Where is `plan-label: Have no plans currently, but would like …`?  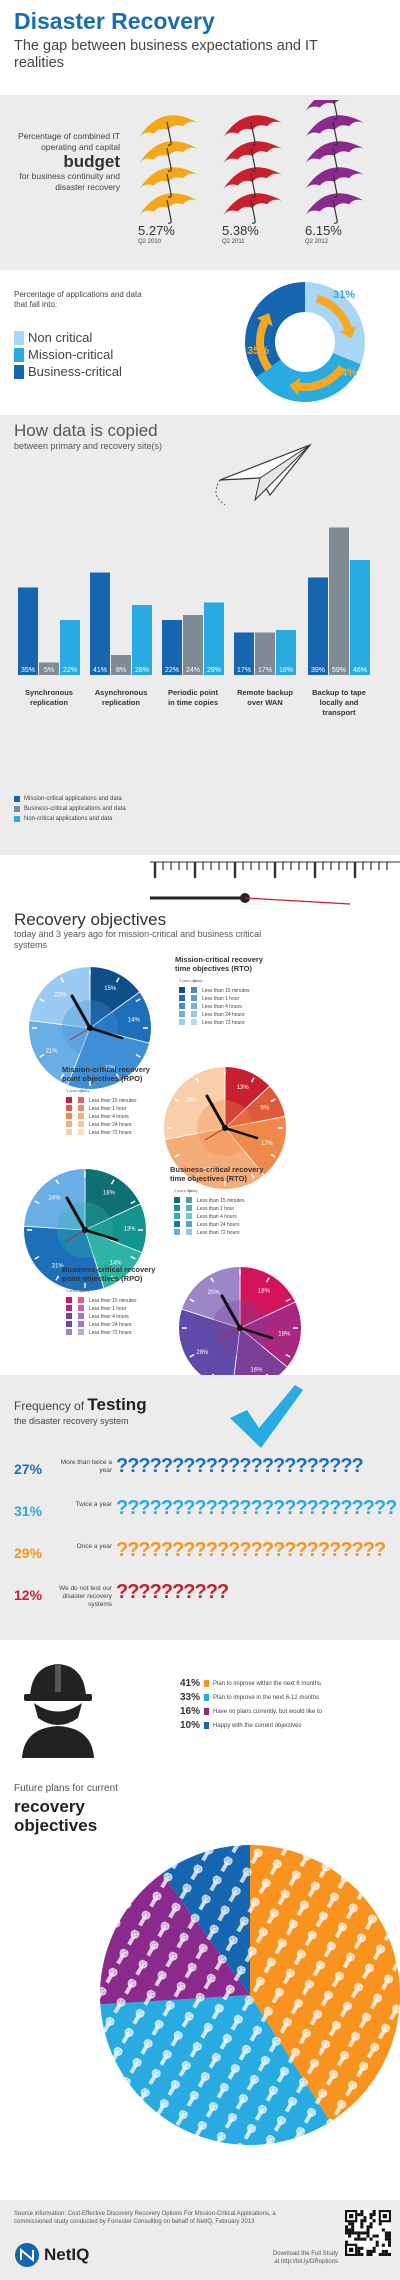
plan-label: Have no plans currently, but would like … is located at coordinates (267, 1711).